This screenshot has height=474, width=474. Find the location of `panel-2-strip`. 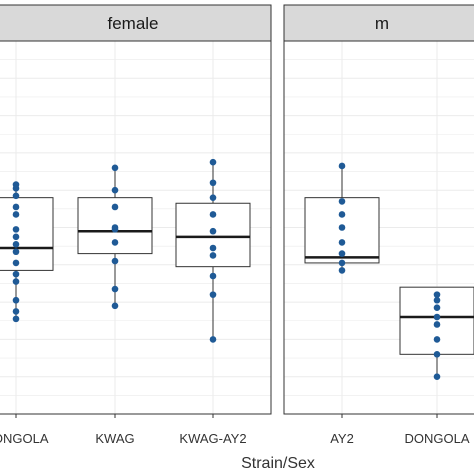

panel-2-strip is located at coordinates (378, 23).